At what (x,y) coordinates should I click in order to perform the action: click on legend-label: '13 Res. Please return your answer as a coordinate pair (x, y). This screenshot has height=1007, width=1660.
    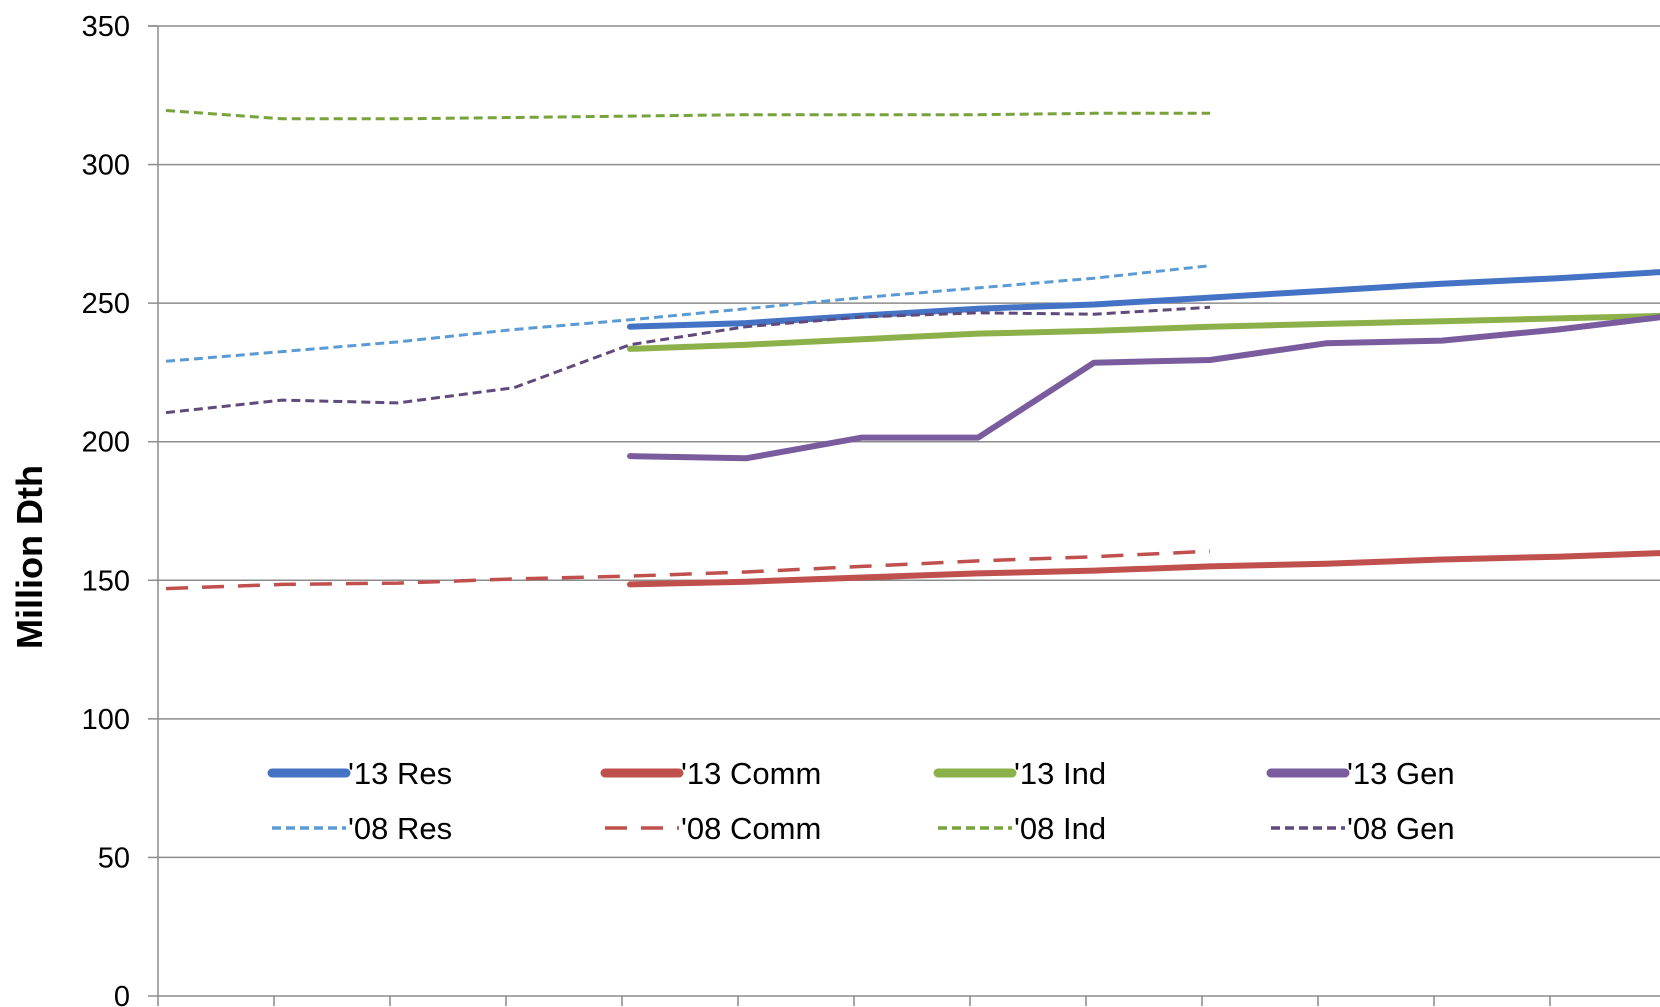
    Looking at the image, I should click on (400, 773).